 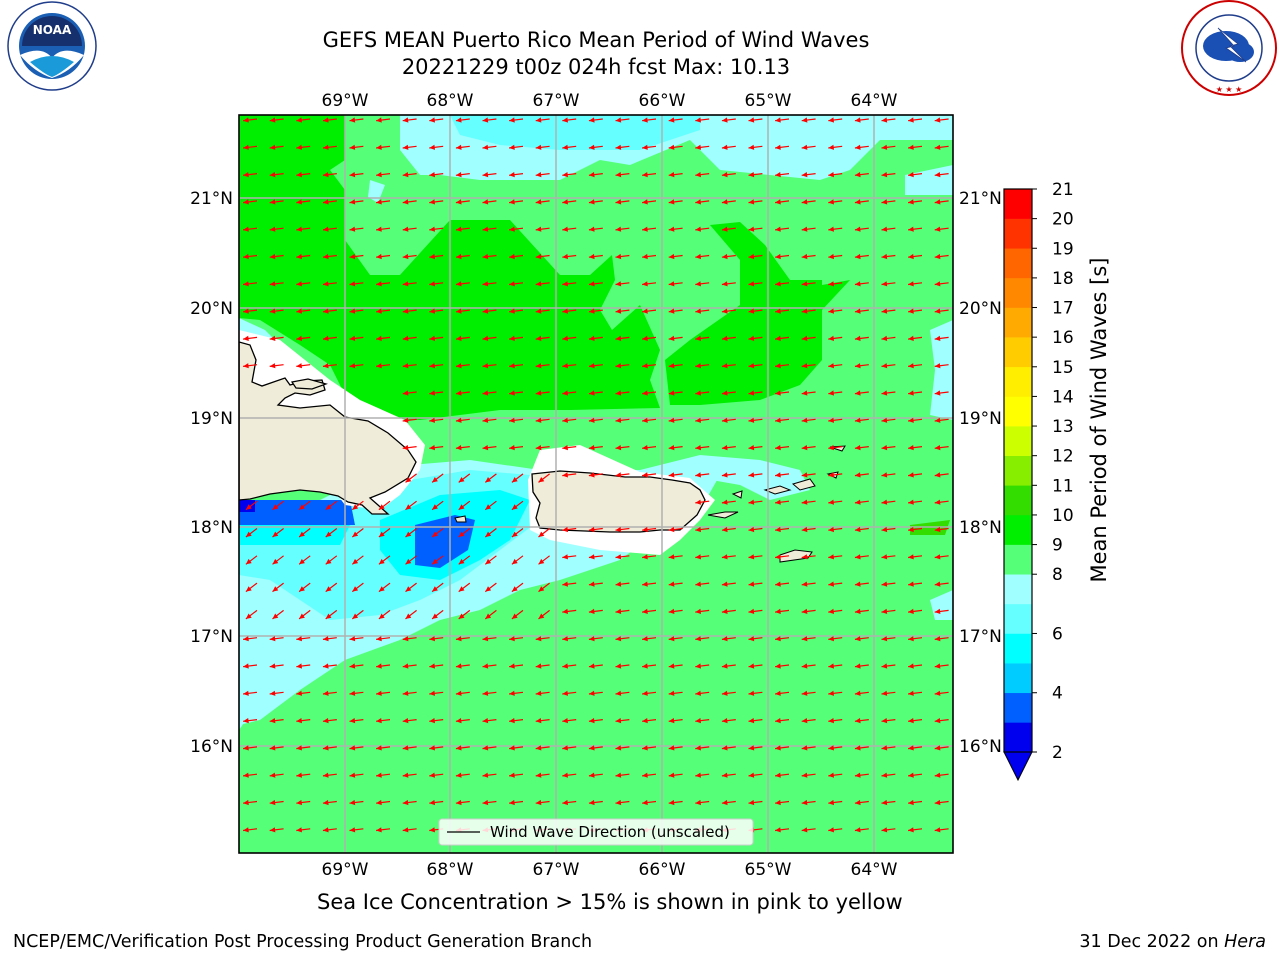 I want to click on contour-4-6-west, so click(x=297, y=512).